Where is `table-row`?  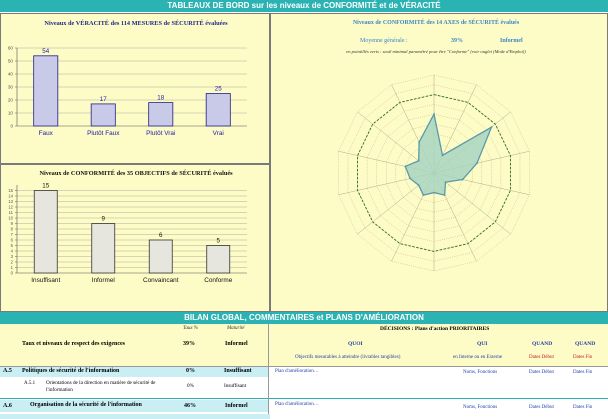 table-row is located at coordinates (134, 372).